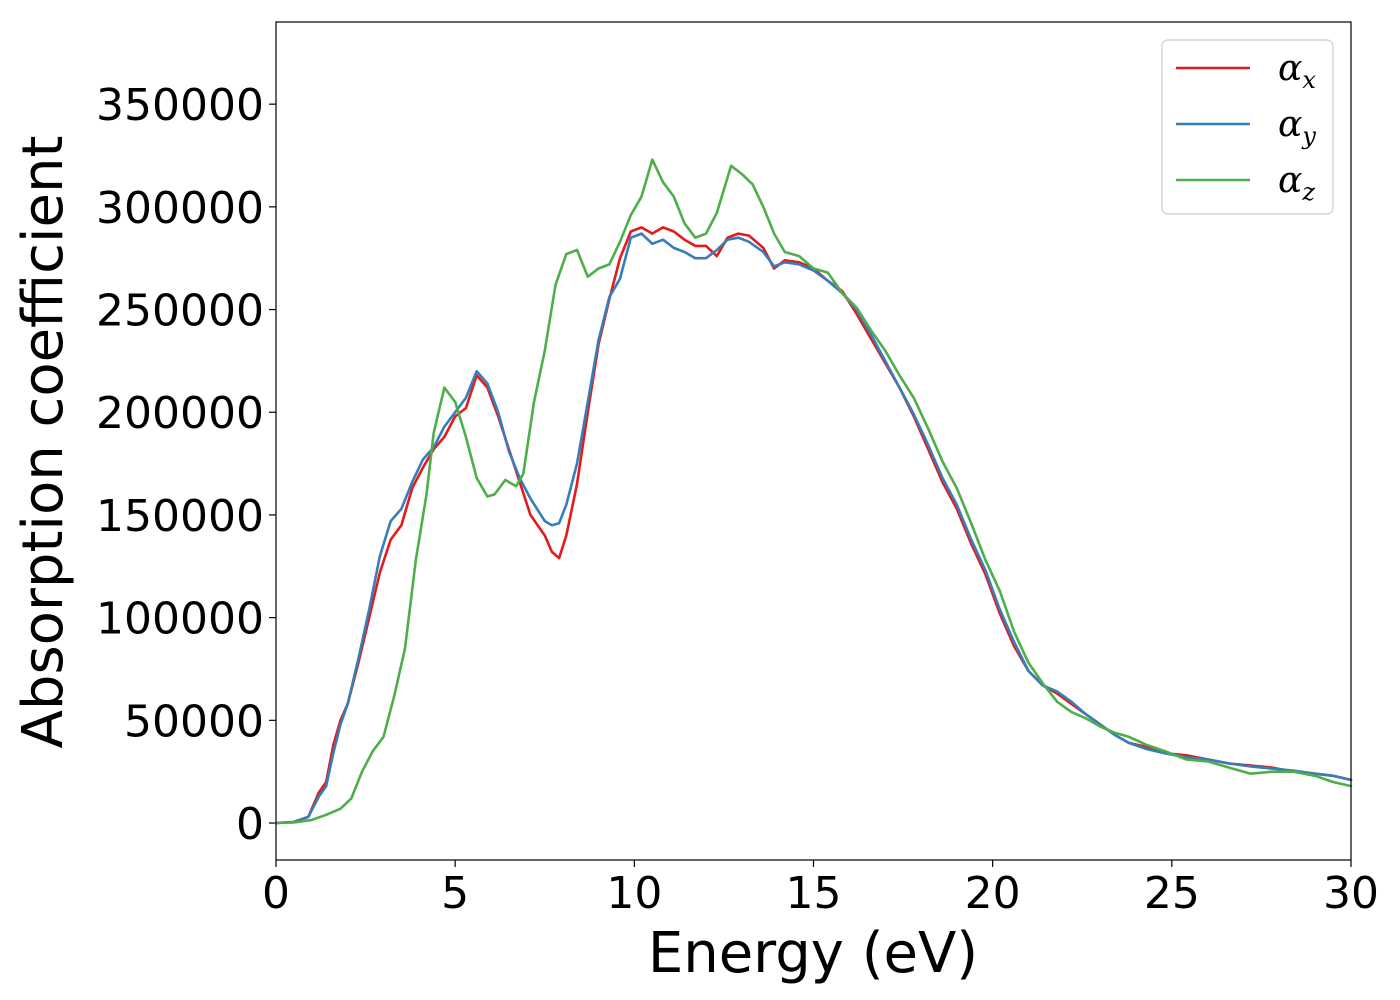 The image size is (1400, 1000). What do you see at coordinates (180, 619) in the screenshot?
I see `y-tick-label: 100000` at bounding box center [180, 619].